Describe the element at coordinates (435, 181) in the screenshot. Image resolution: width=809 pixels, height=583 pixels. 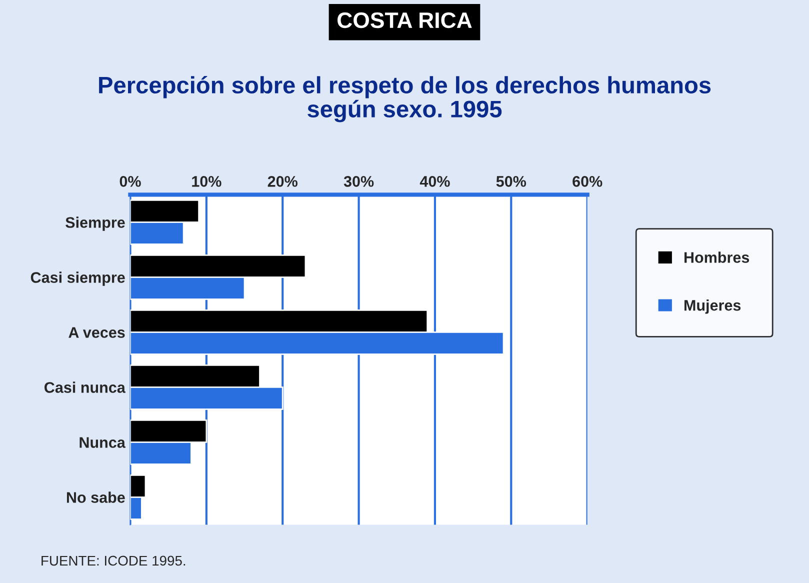
I see `x-tick-label: 40%` at that location.